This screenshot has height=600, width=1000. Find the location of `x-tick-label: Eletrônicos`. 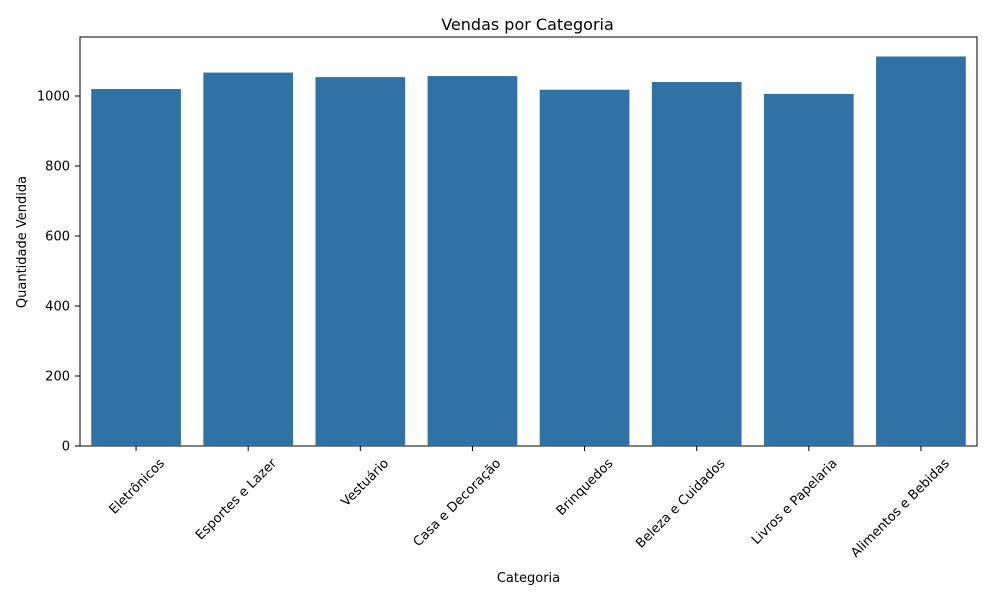

x-tick-label: Eletrônicos is located at coordinates (137, 486).